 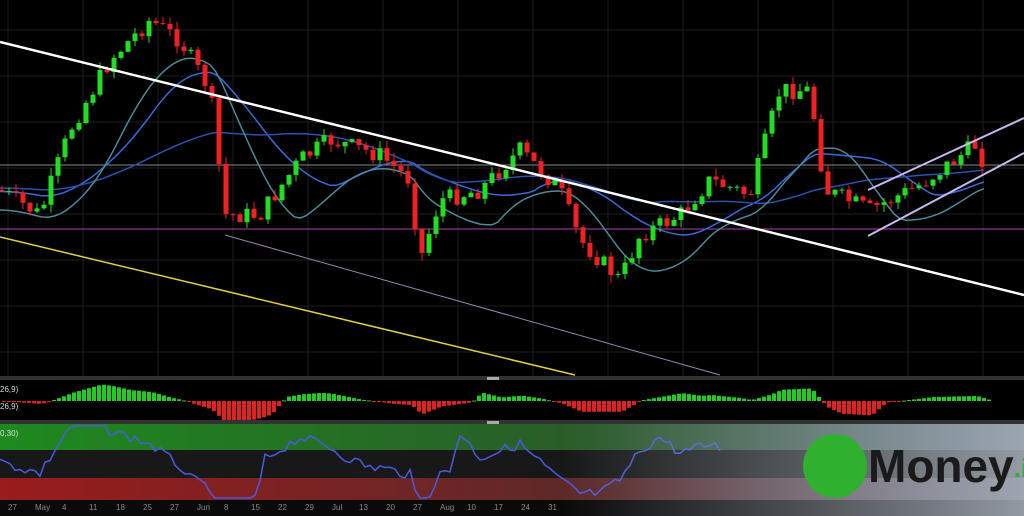 What do you see at coordinates (512, 378) in the screenshot?
I see `divider` at bounding box center [512, 378].